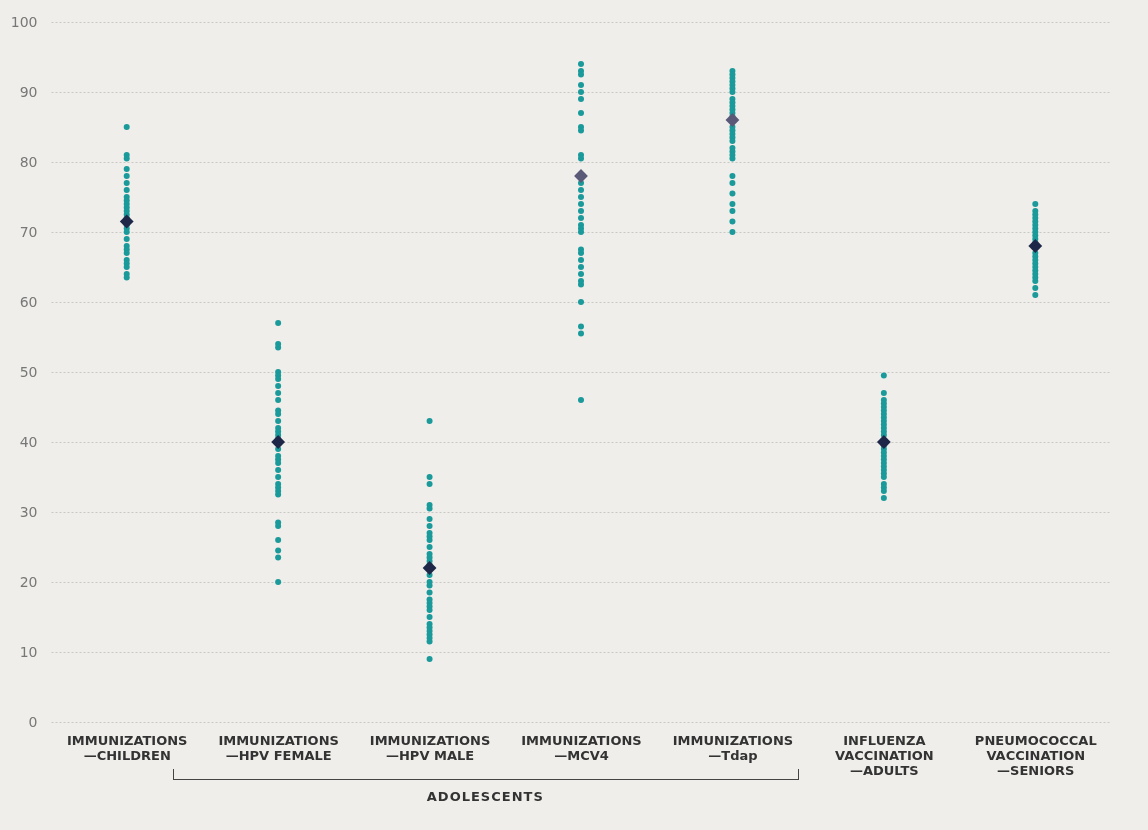  I want to click on y-tick-label: 50, so click(28, 371).